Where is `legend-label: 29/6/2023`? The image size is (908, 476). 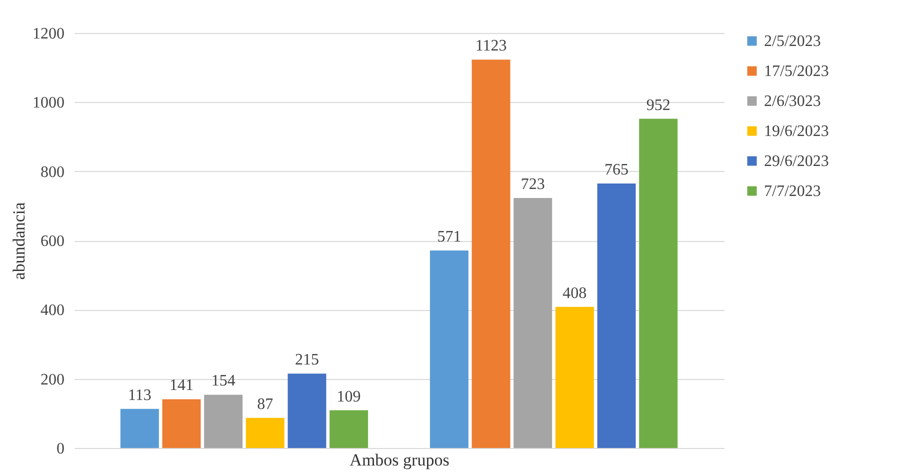
legend-label: 29/6/2023 is located at coordinates (796, 161).